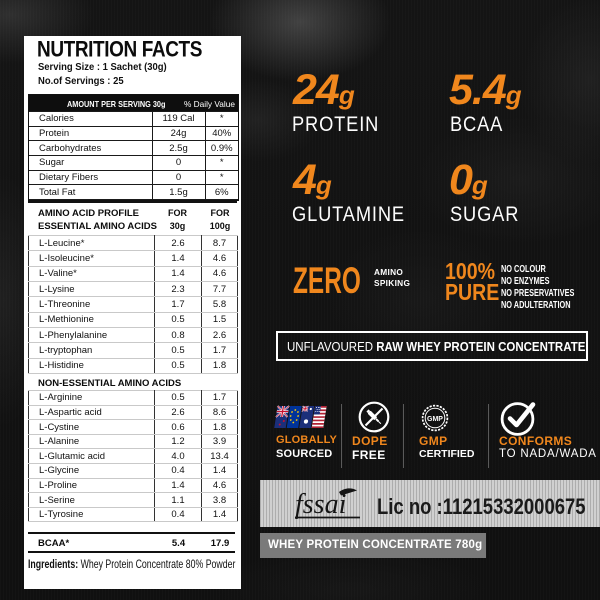 The width and height of the screenshot is (600, 600). What do you see at coordinates (435, 419) in the screenshot?
I see `svg-text: GMP` at bounding box center [435, 419].